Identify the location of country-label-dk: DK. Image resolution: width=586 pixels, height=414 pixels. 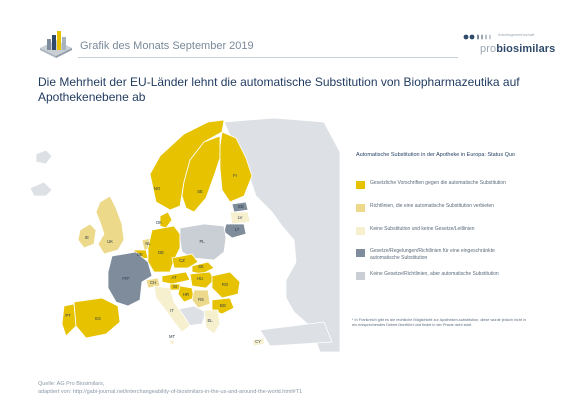
(159, 222).